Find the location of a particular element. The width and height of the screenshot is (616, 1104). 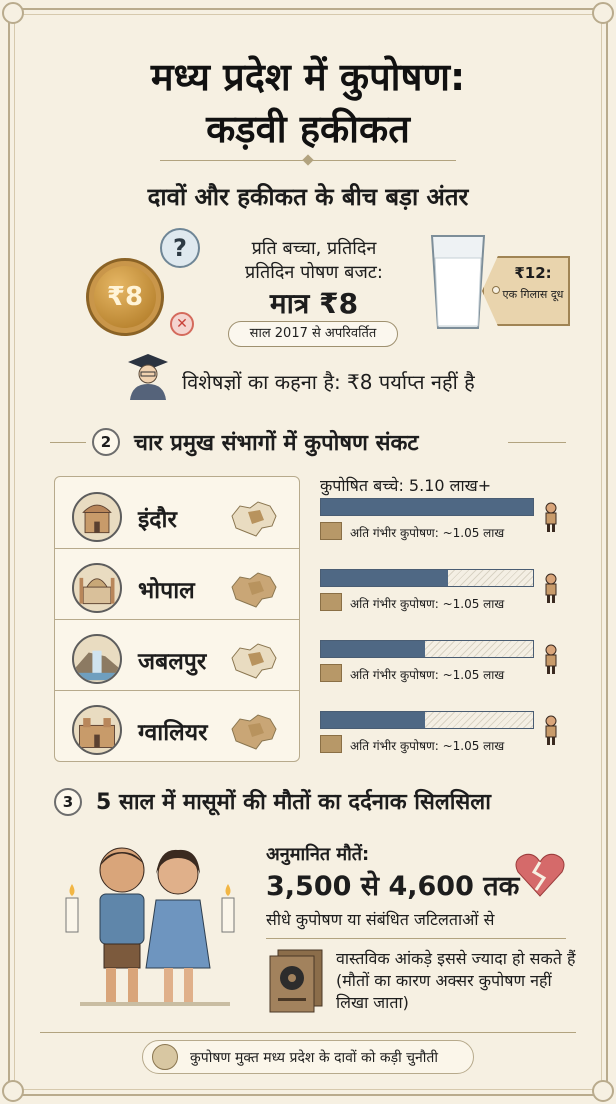

section1-subtitle: दावों और हकीकत के बीच बड़ा अंतर is located at coordinates (308, 197).